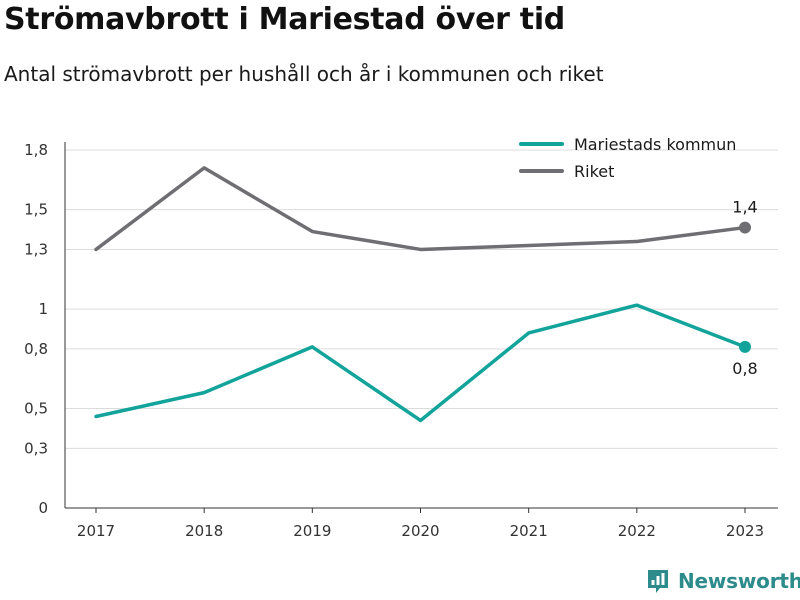  I want to click on y-tick-label: 1,5, so click(36, 210).